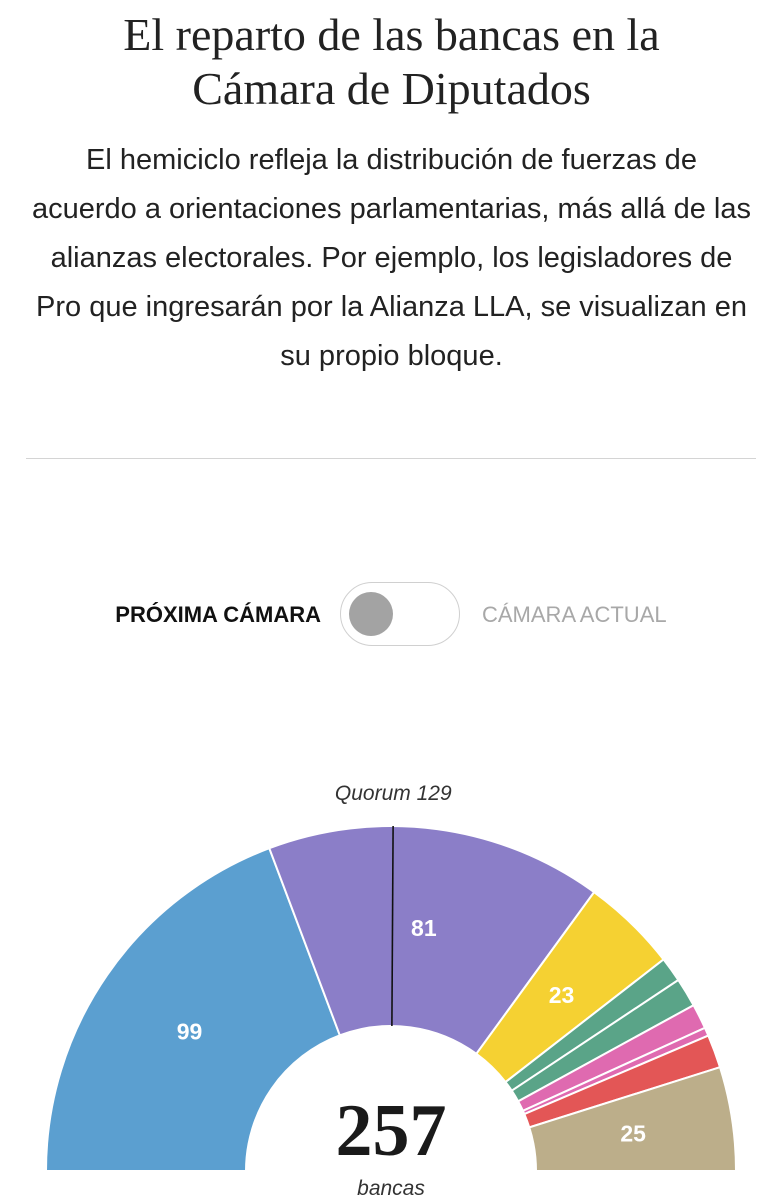 This screenshot has height=1200, width=783. I want to click on slice-label-1: 99, so click(190, 1032).